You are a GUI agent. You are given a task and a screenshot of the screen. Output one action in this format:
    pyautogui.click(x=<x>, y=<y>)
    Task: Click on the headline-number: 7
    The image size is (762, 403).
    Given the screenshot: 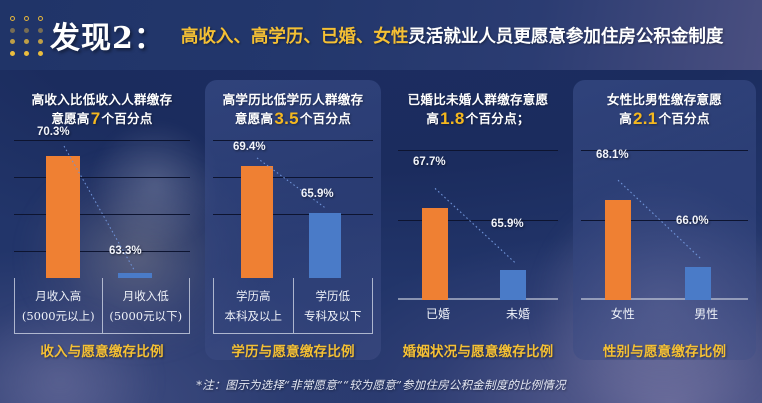 What is the action you would take?
    pyautogui.click(x=95, y=118)
    